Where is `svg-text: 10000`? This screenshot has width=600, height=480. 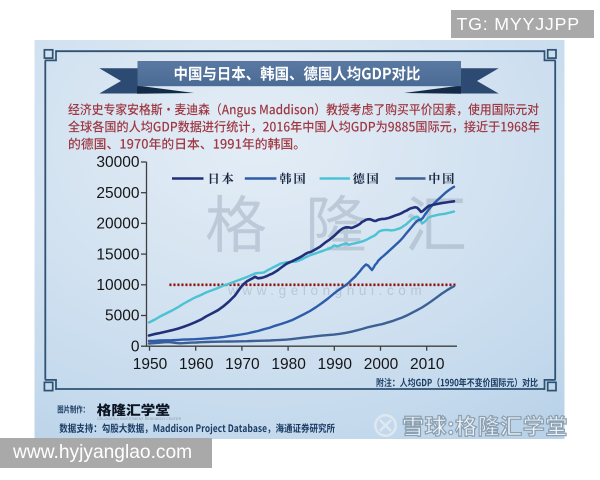 svg-text: 10000 is located at coordinates (117, 285).